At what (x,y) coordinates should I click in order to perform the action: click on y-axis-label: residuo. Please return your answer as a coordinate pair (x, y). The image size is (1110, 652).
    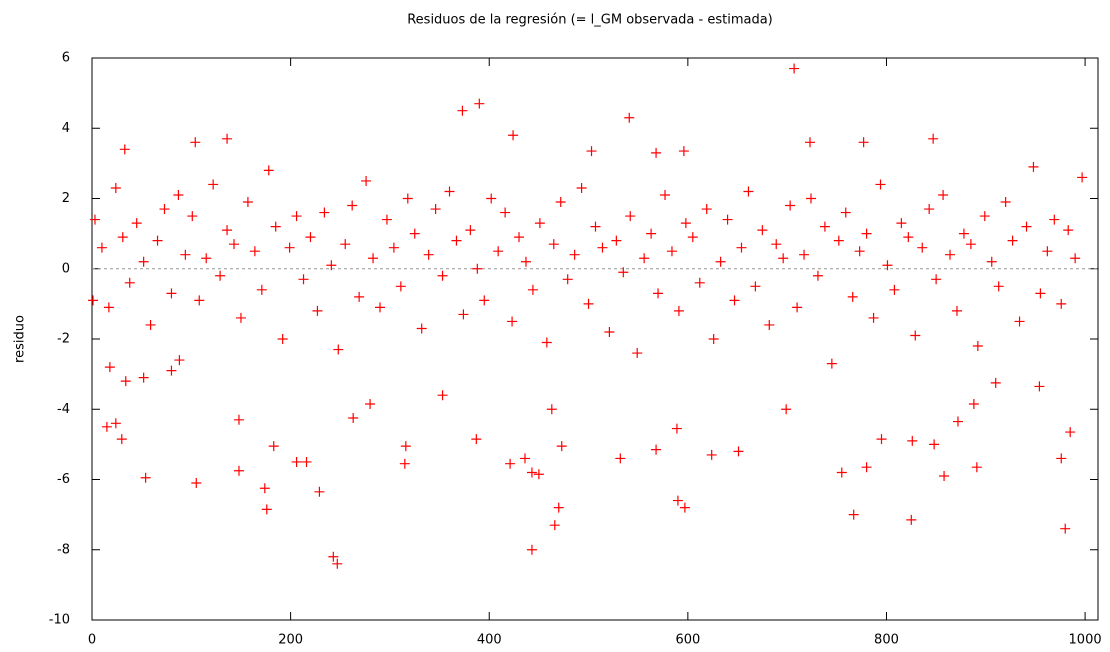
    Looking at the image, I should click on (20, 339).